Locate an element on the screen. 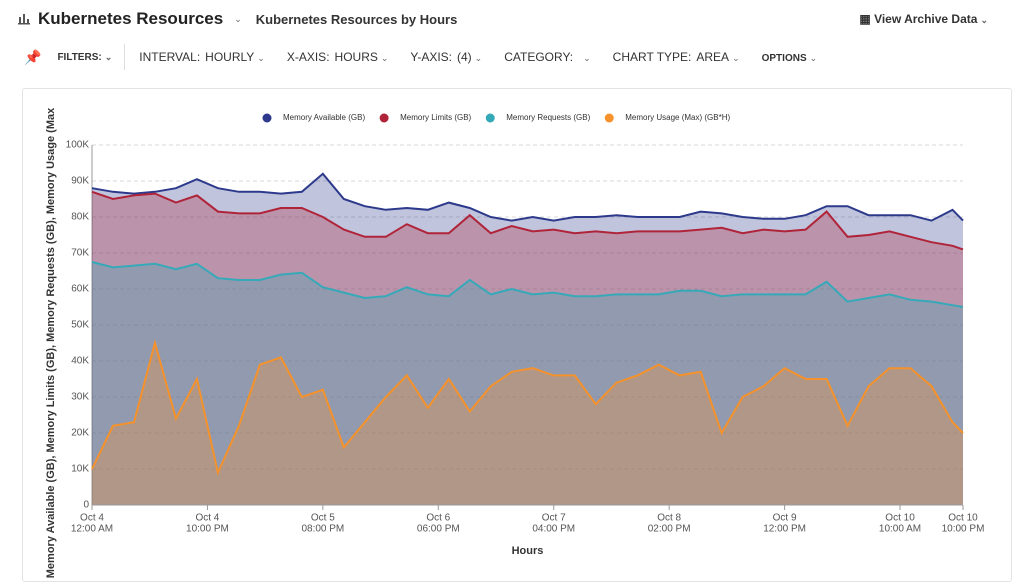 This screenshot has width=1024, height=587. toolbar-dropdown: Y-AXIS: (4) ⌄ is located at coordinates (446, 57).